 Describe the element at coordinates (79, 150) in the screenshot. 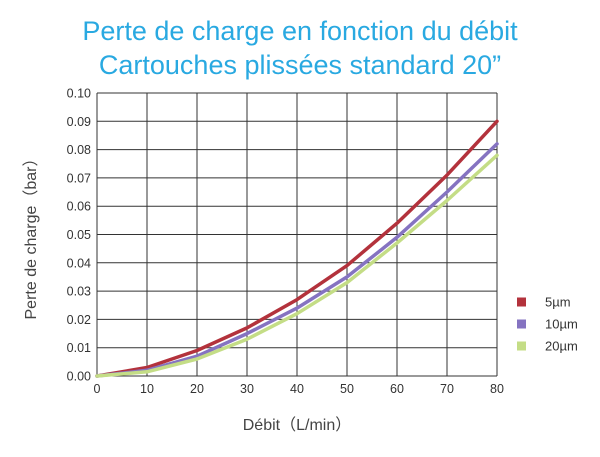

I see `y-tick-label: 0.08` at that location.